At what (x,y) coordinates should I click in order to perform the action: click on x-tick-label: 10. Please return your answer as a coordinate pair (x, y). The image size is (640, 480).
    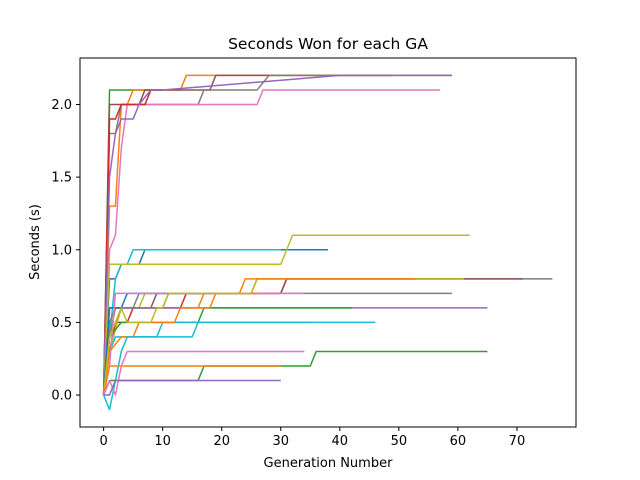
    Looking at the image, I should click on (162, 441).